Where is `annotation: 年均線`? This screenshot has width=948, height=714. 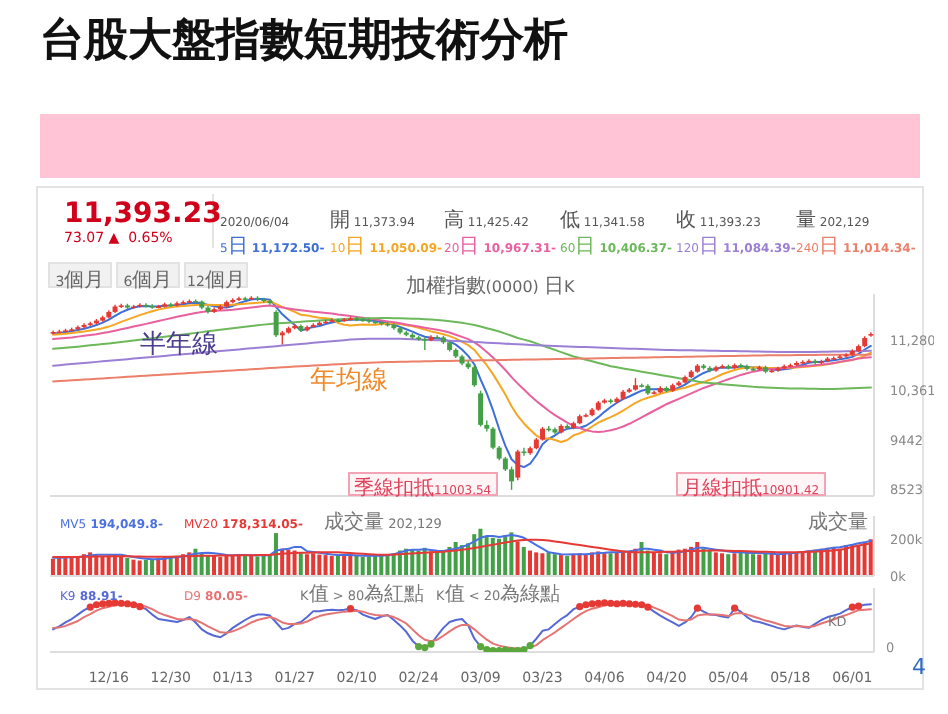
annotation: 年均線 is located at coordinates (349, 381).